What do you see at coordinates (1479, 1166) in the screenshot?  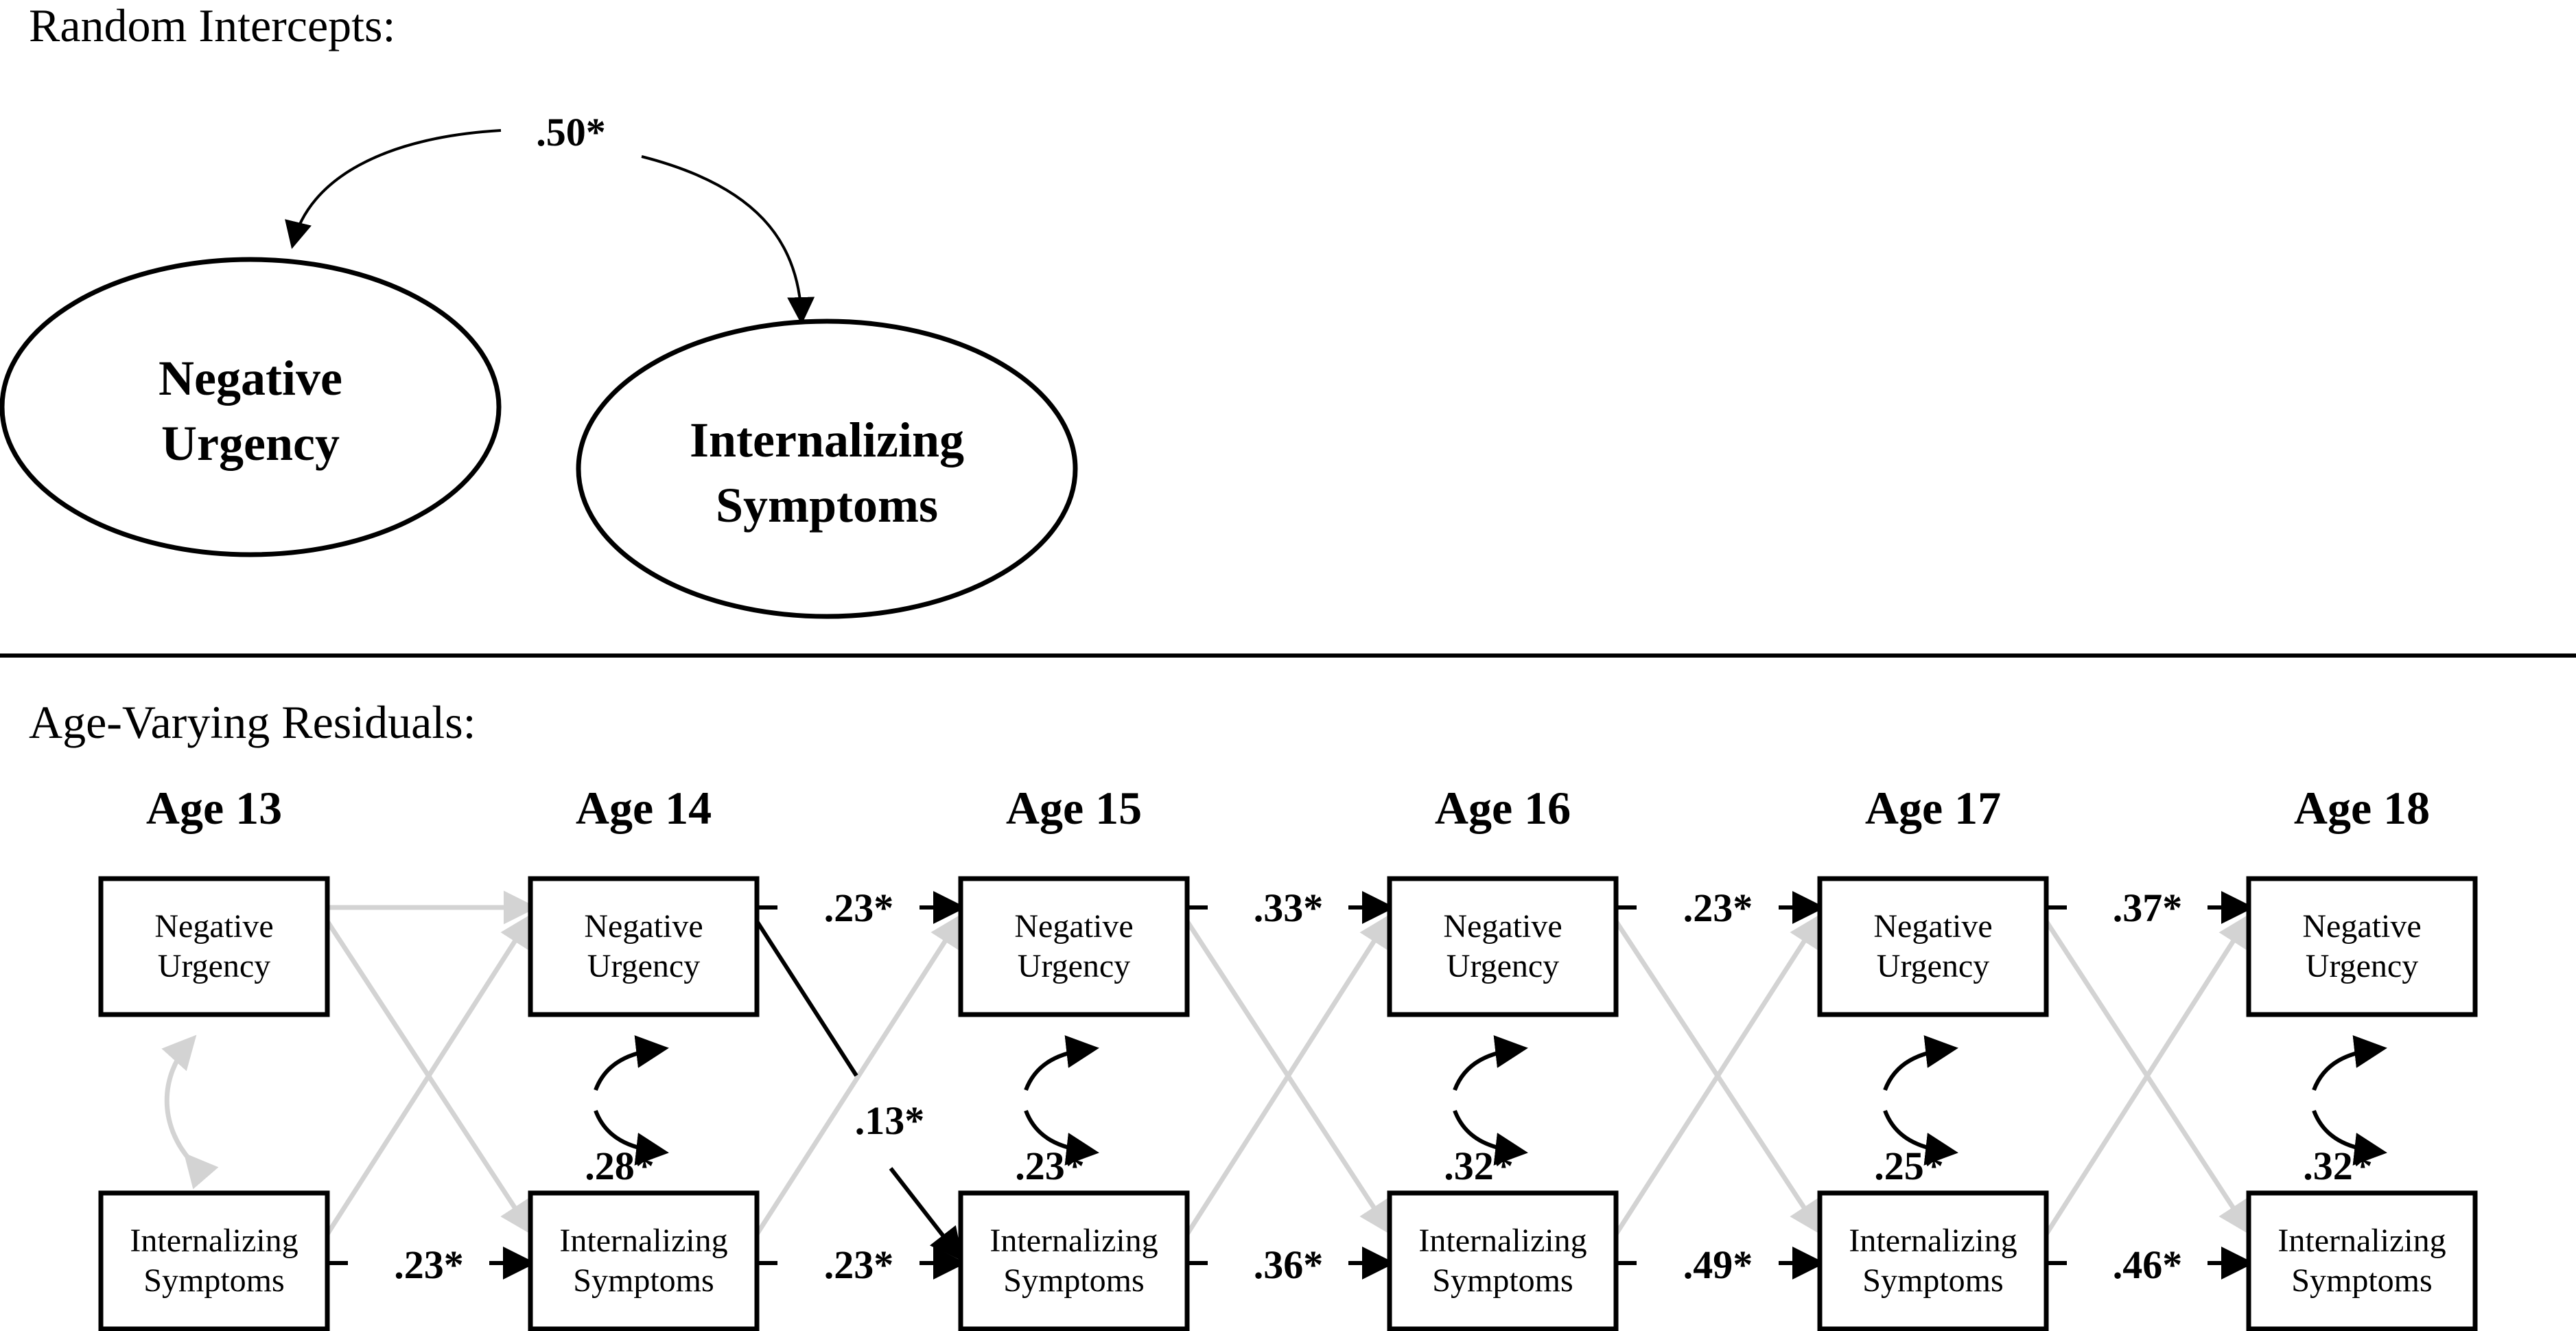 I see `coef-covariance-age16: .32*` at bounding box center [1479, 1166].